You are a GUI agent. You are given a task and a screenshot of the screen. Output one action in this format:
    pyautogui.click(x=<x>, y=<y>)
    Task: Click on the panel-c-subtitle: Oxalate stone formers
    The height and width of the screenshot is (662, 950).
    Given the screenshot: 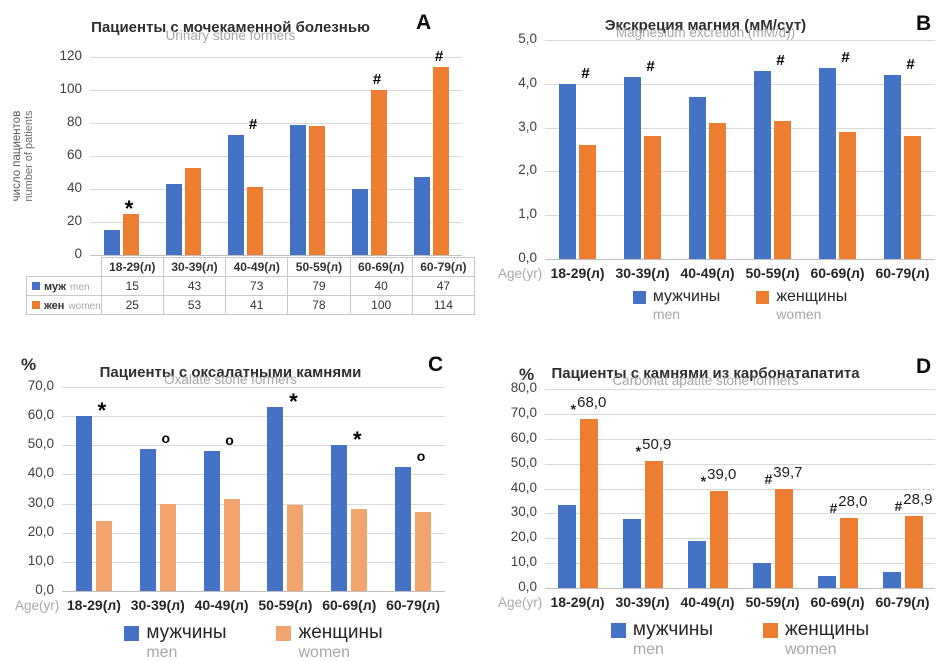 What is the action you would take?
    pyautogui.click(x=230, y=379)
    